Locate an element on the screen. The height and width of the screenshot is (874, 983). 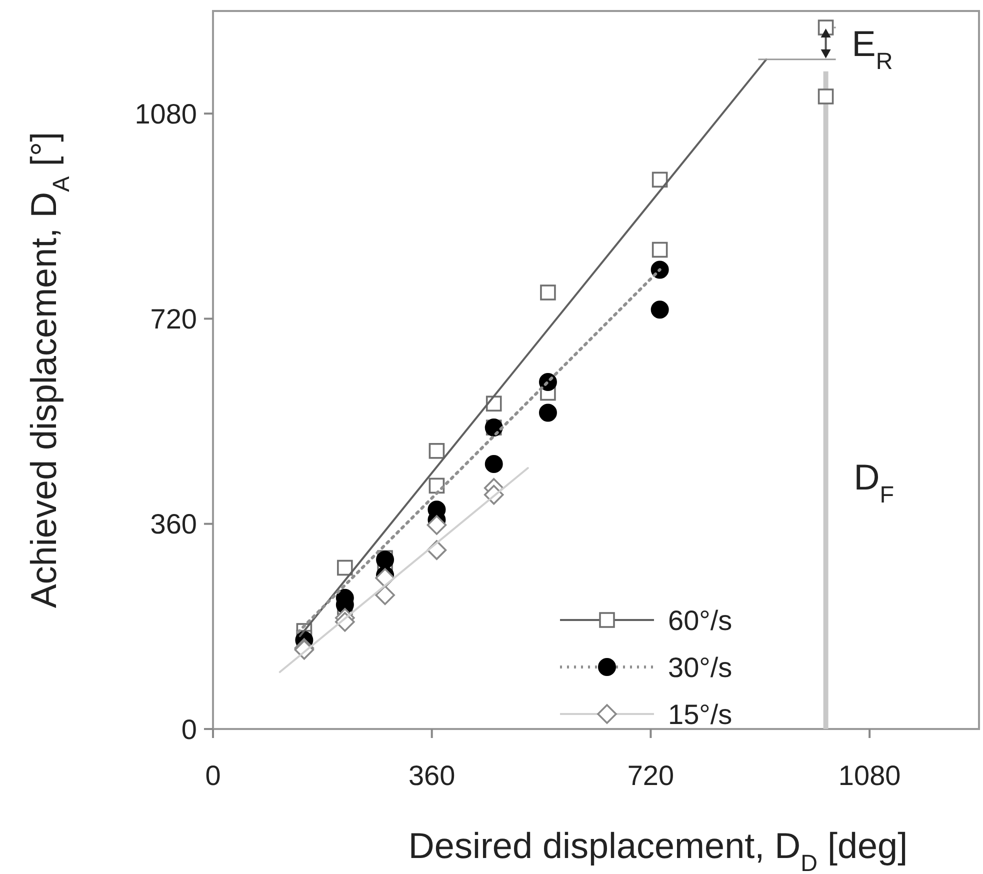
legend-label: 30°/s is located at coordinates (700, 667).